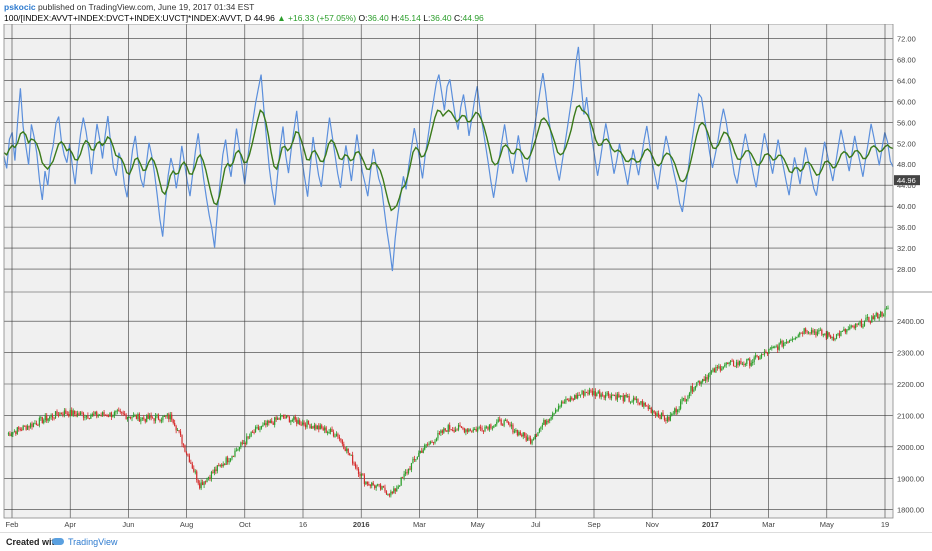 This screenshot has height=551, width=932. What do you see at coordinates (93, 542) in the screenshot?
I see `tradingview-brand-link: TradingView` at bounding box center [93, 542].